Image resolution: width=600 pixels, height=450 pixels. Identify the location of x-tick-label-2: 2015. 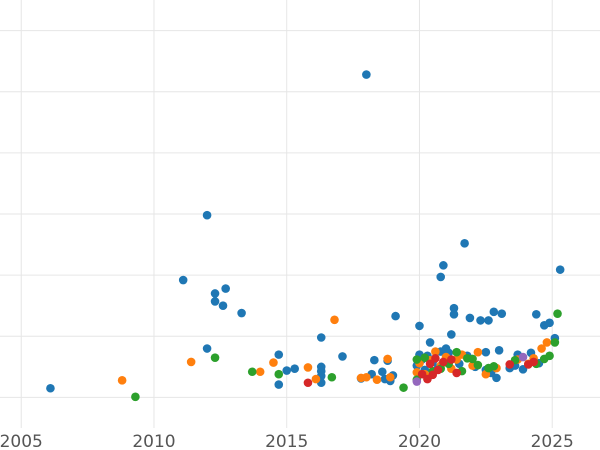
(286, 441).